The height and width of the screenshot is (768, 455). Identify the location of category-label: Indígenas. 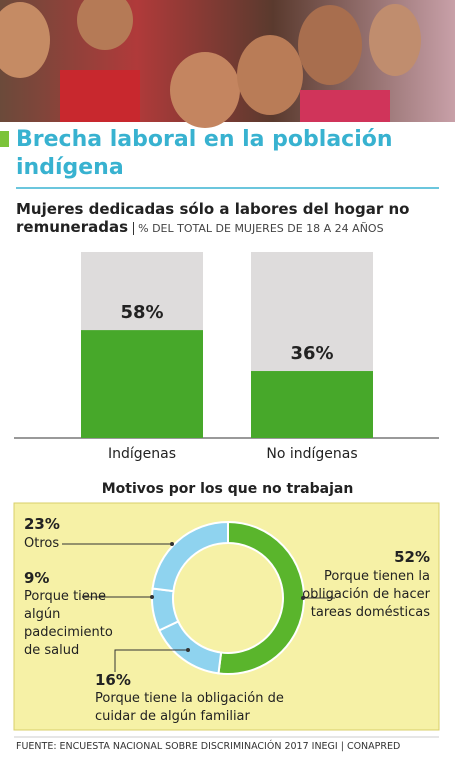
(142, 454).